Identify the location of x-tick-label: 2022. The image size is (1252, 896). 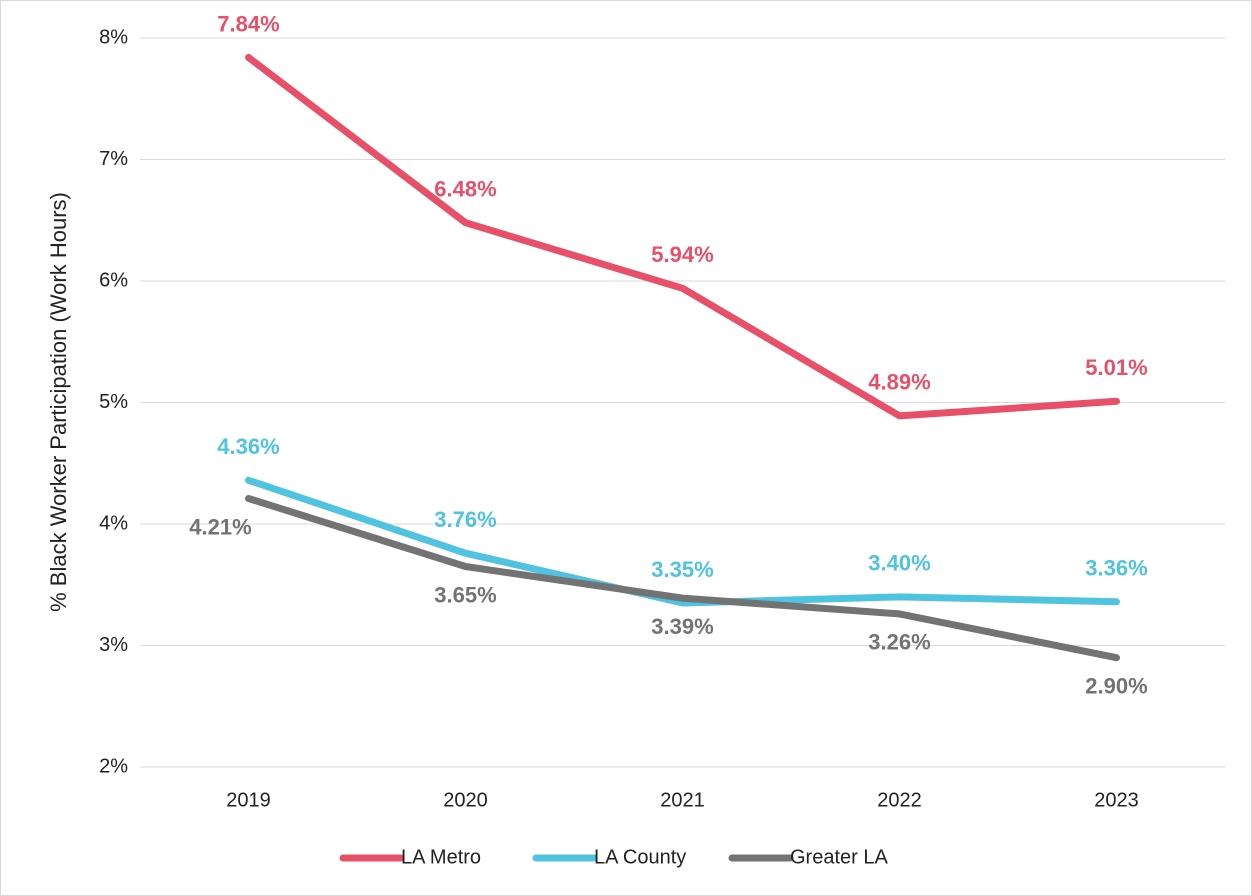
(899, 800).